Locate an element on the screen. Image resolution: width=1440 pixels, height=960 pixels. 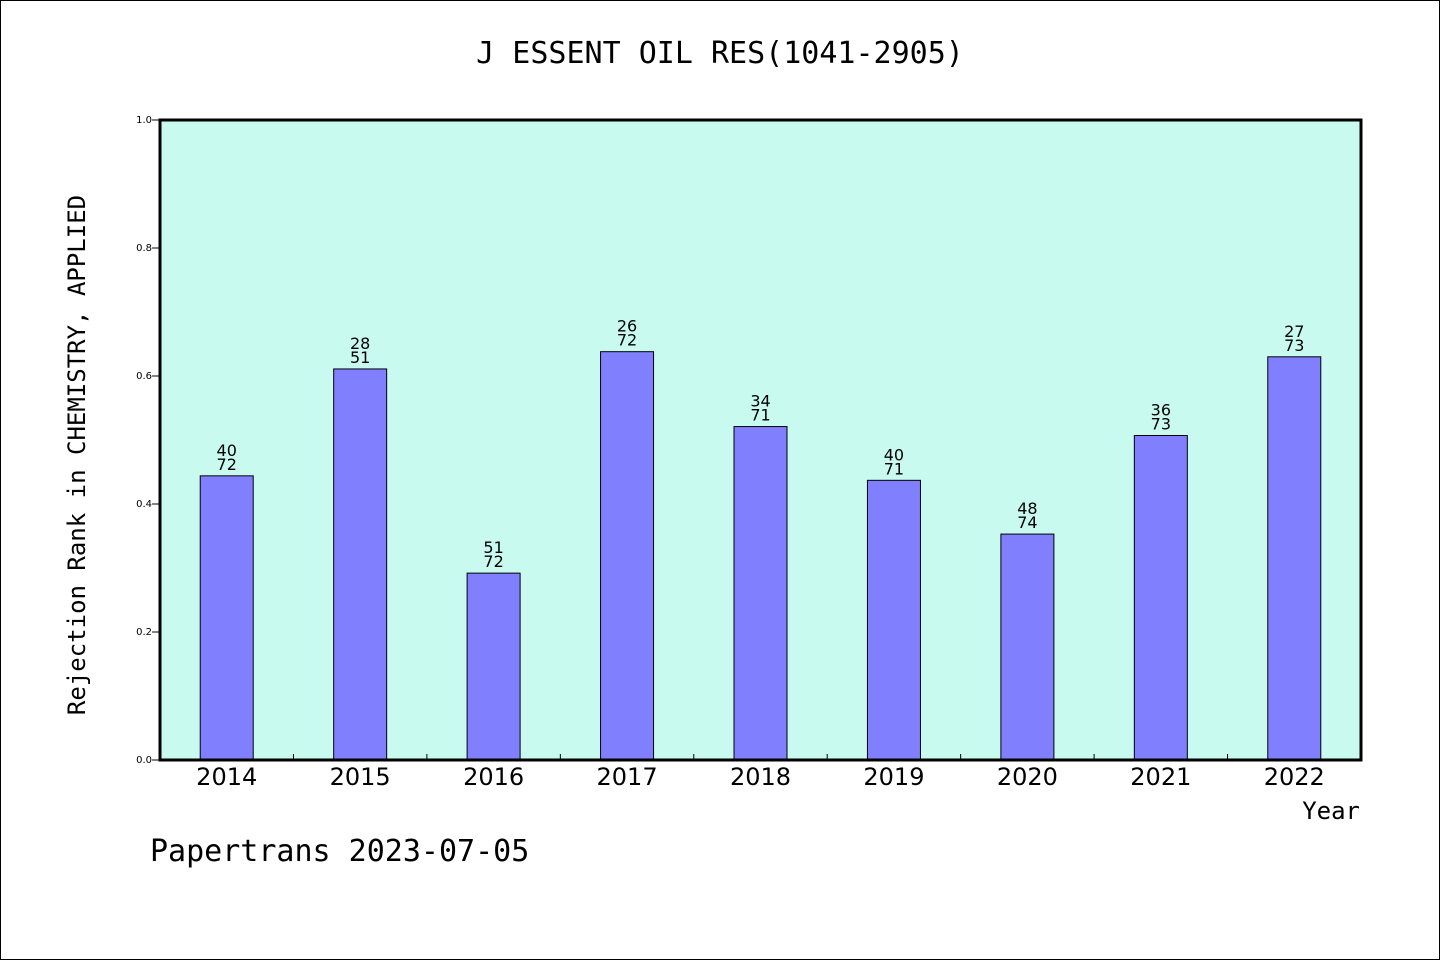
x-tick-label: 2020 is located at coordinates (1027, 777).